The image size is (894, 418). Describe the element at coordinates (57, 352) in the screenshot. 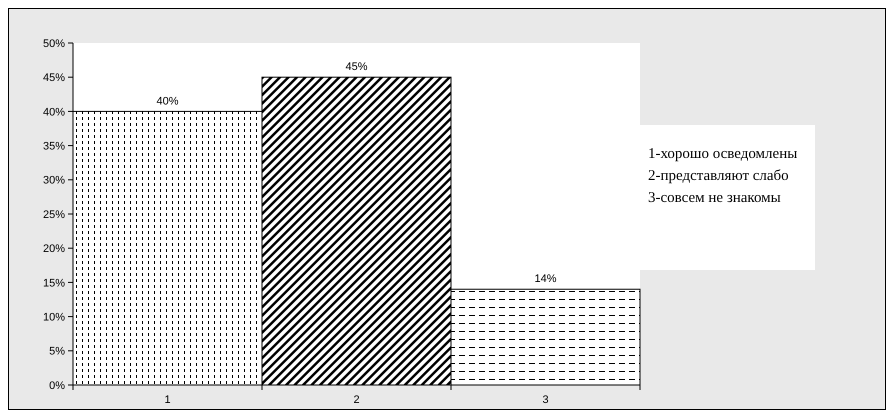

I see `y-tick-label: 5%` at that location.